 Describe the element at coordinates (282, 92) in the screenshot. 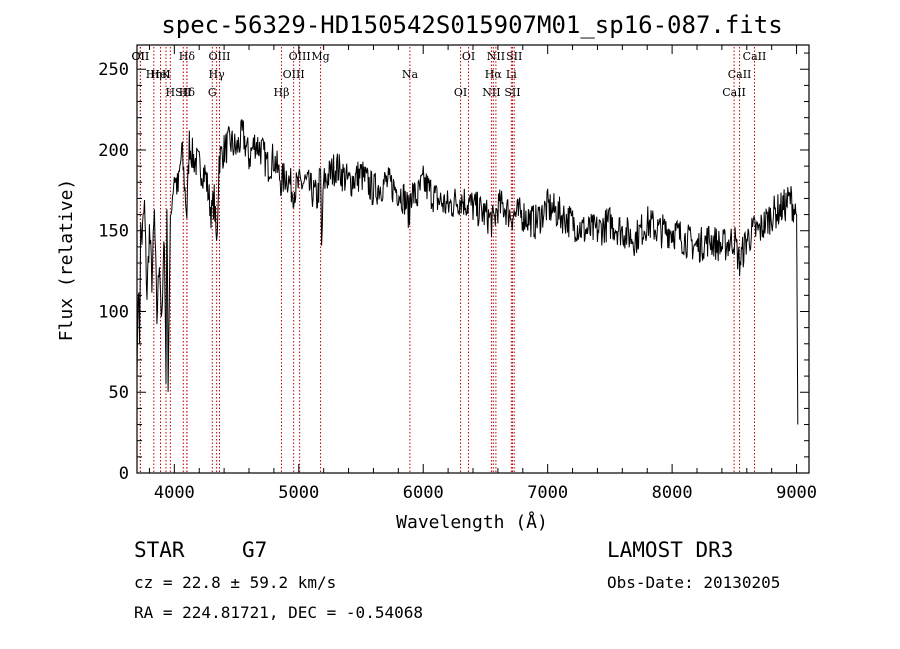

I see `emission-line-label: Hβ` at that location.